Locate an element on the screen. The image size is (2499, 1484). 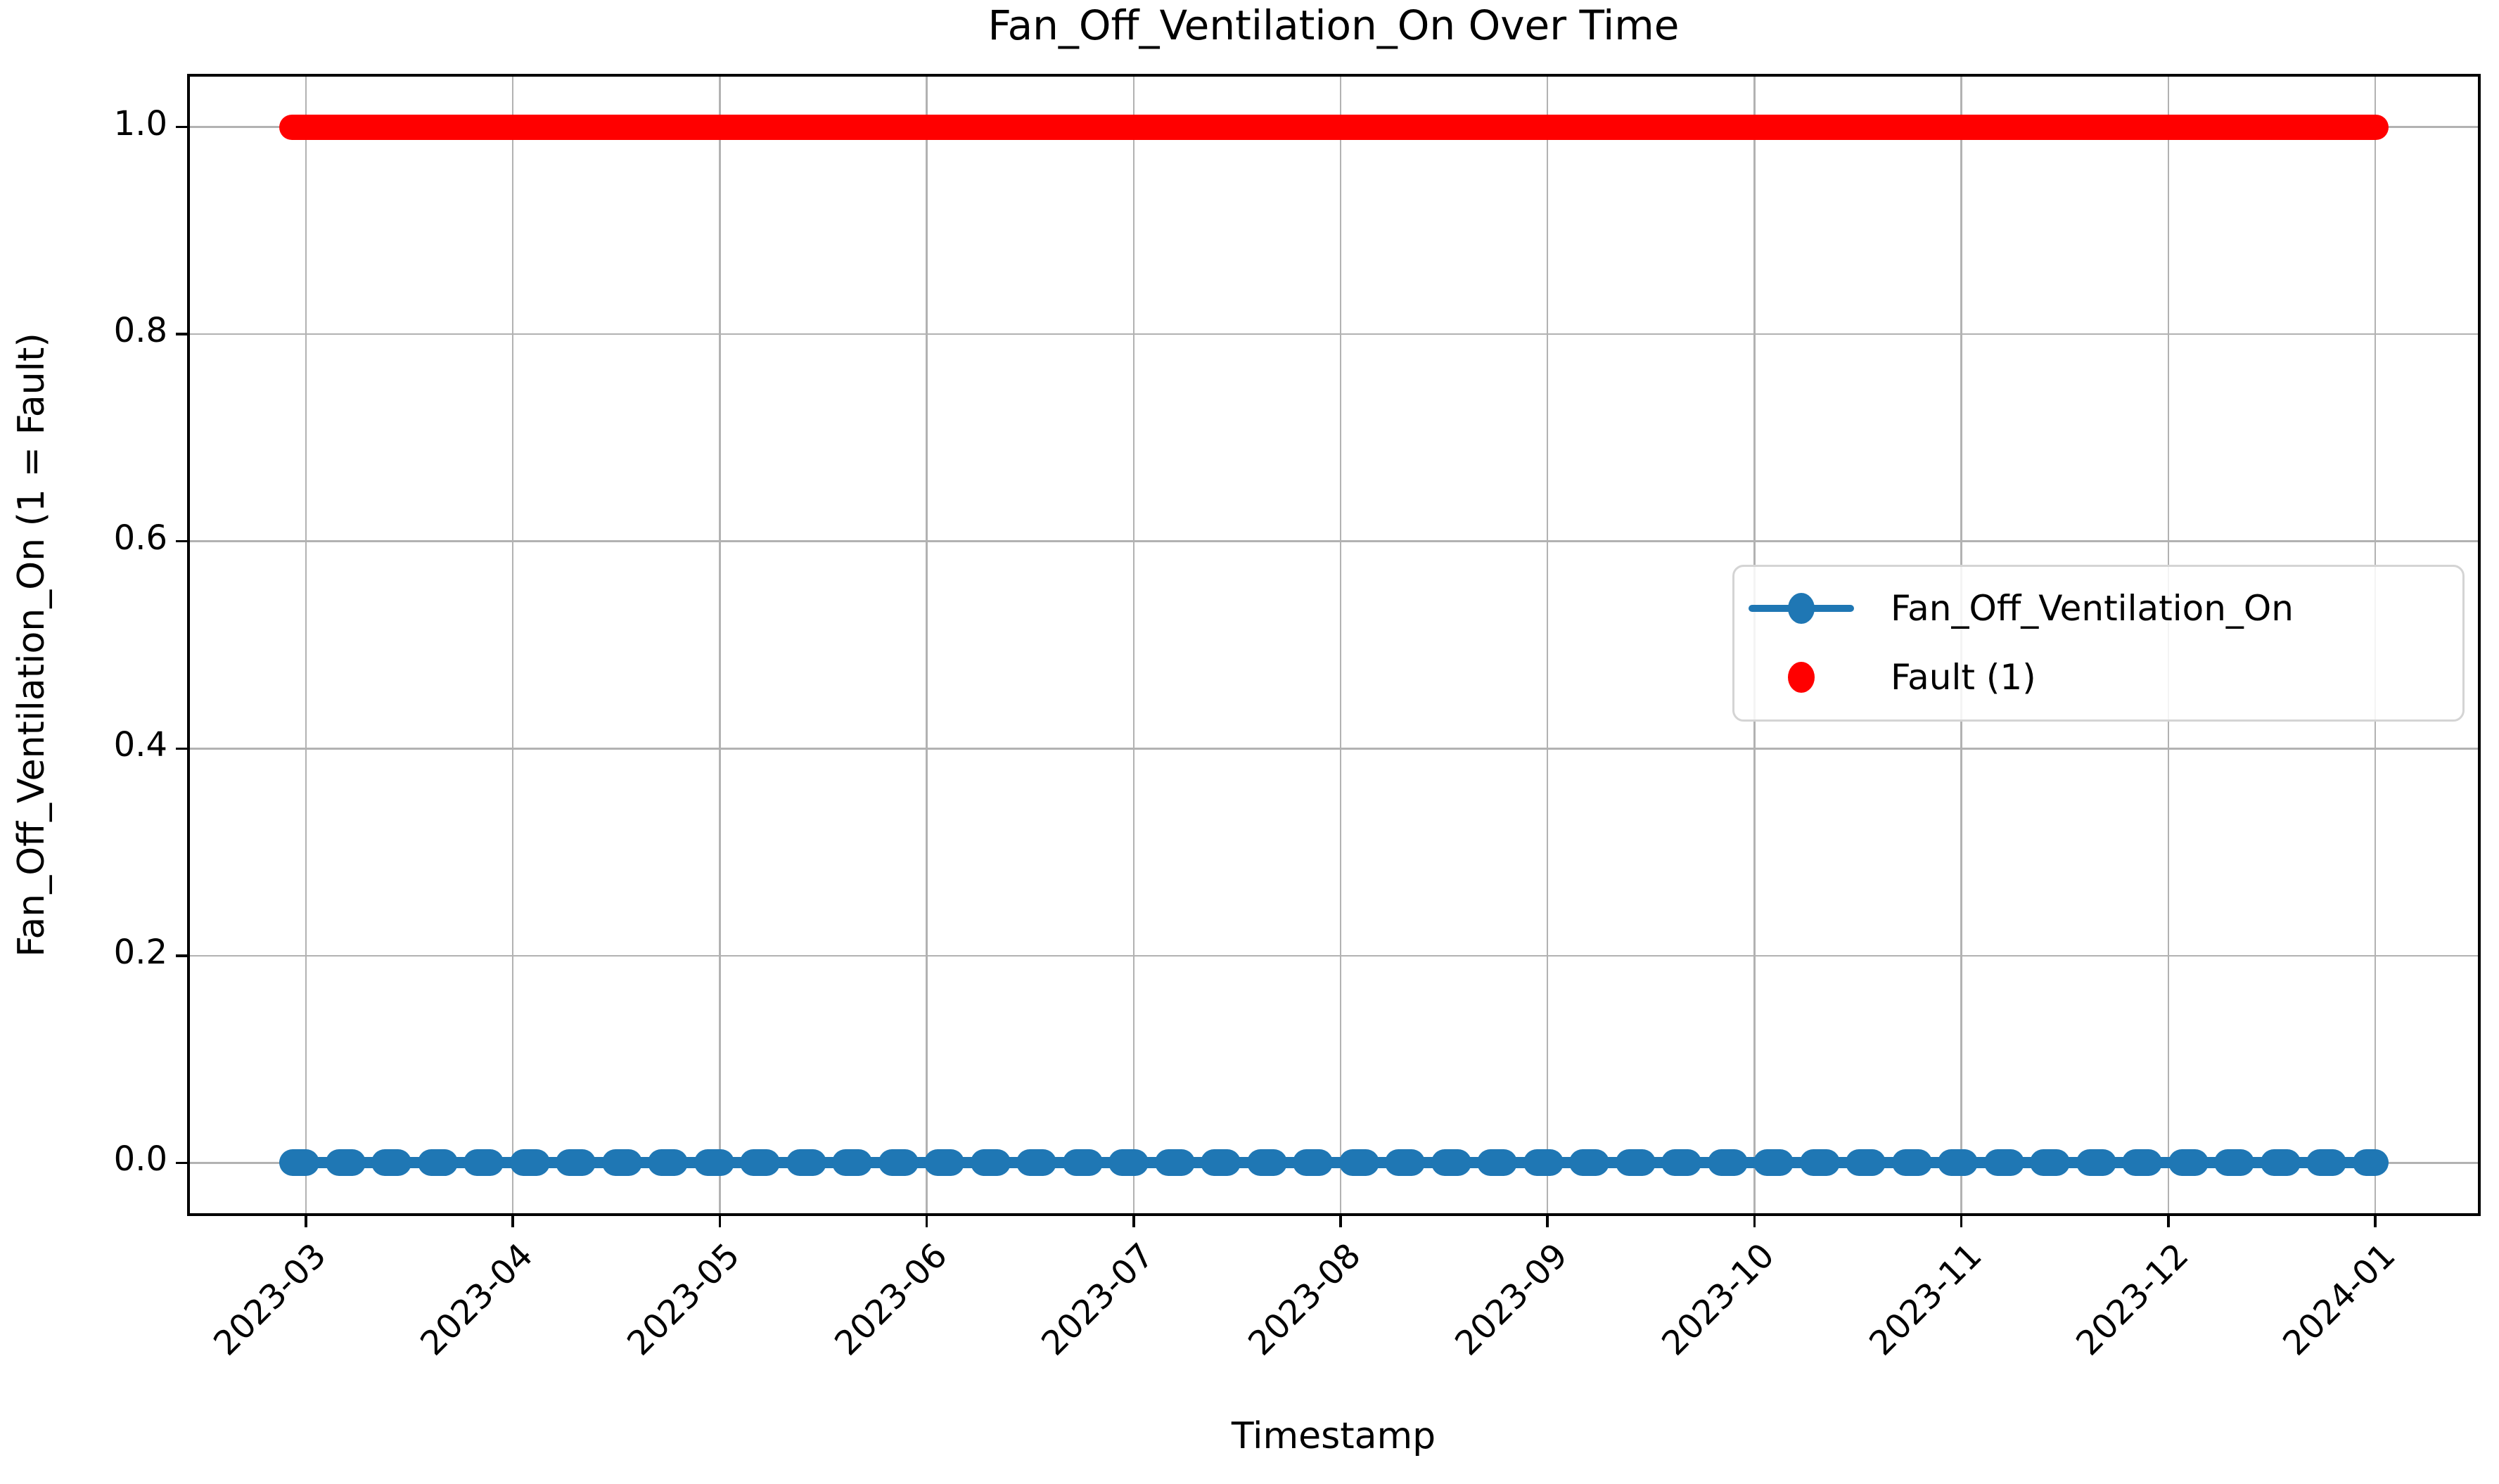
legend-line-marker-icon is located at coordinates (1802, 608).